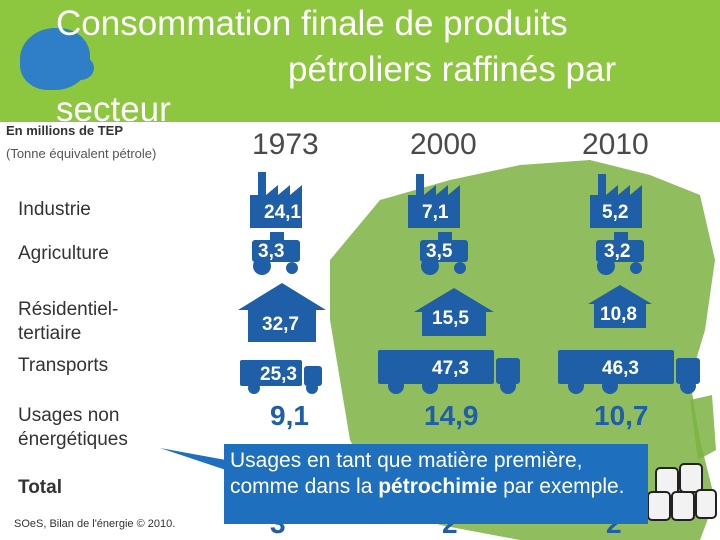 This screenshot has height=540, width=720. Describe the element at coordinates (278, 374) in the screenshot. I see `value-transports-1973: 25,3` at that location.